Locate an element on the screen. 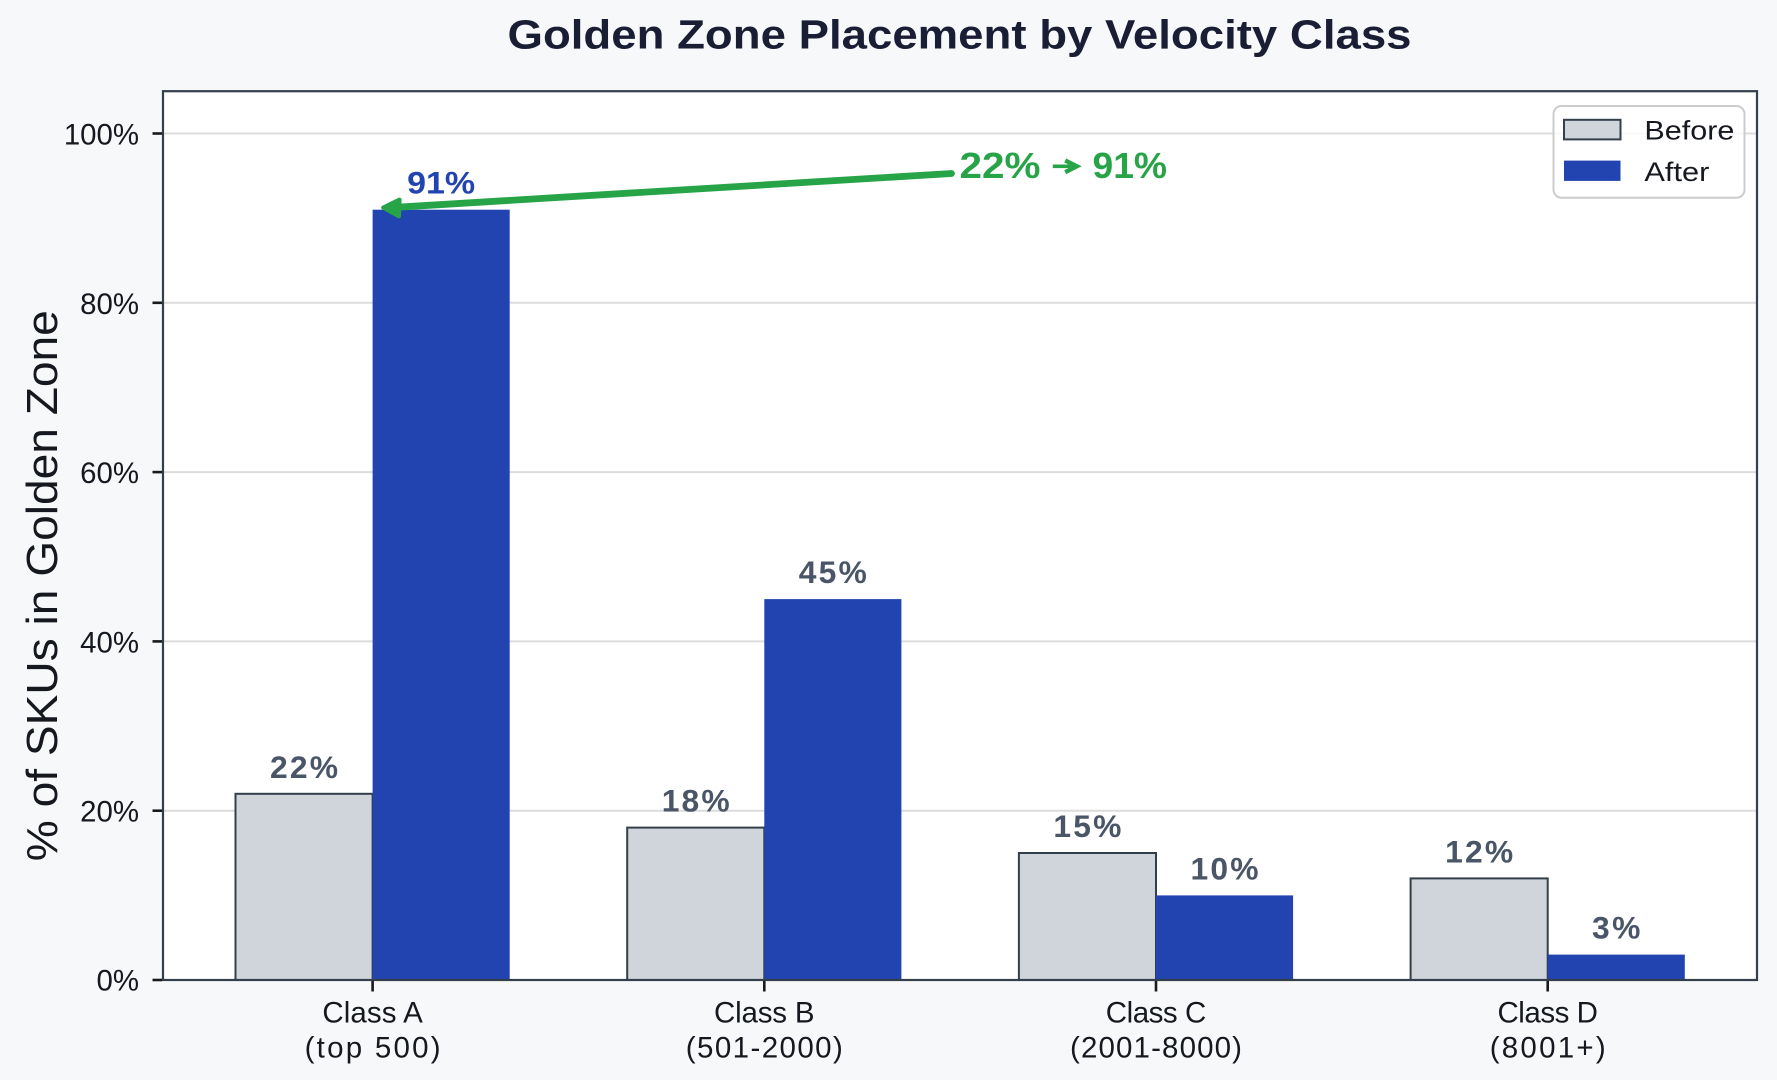  svg-text: Class B is located at coordinates (764, 1013).